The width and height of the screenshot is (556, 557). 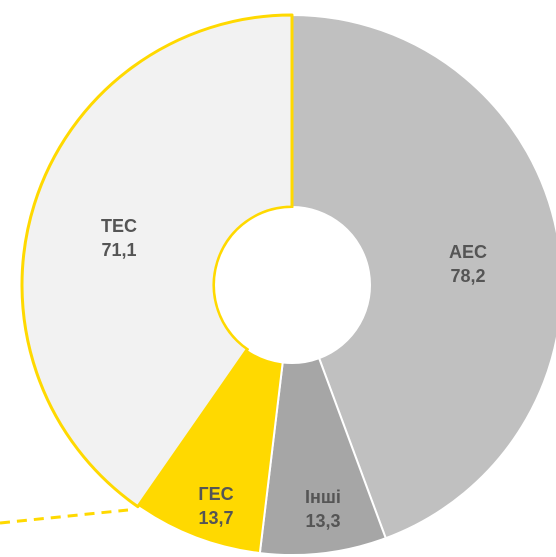 What do you see at coordinates (119, 226) in the screenshot?
I see `slice-label-тес: ТЕС` at bounding box center [119, 226].